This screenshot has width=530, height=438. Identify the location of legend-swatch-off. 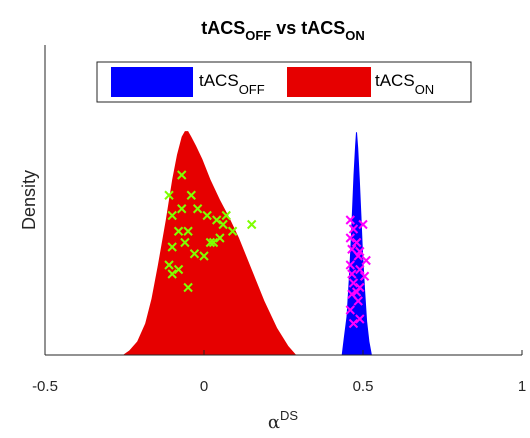
(152, 82).